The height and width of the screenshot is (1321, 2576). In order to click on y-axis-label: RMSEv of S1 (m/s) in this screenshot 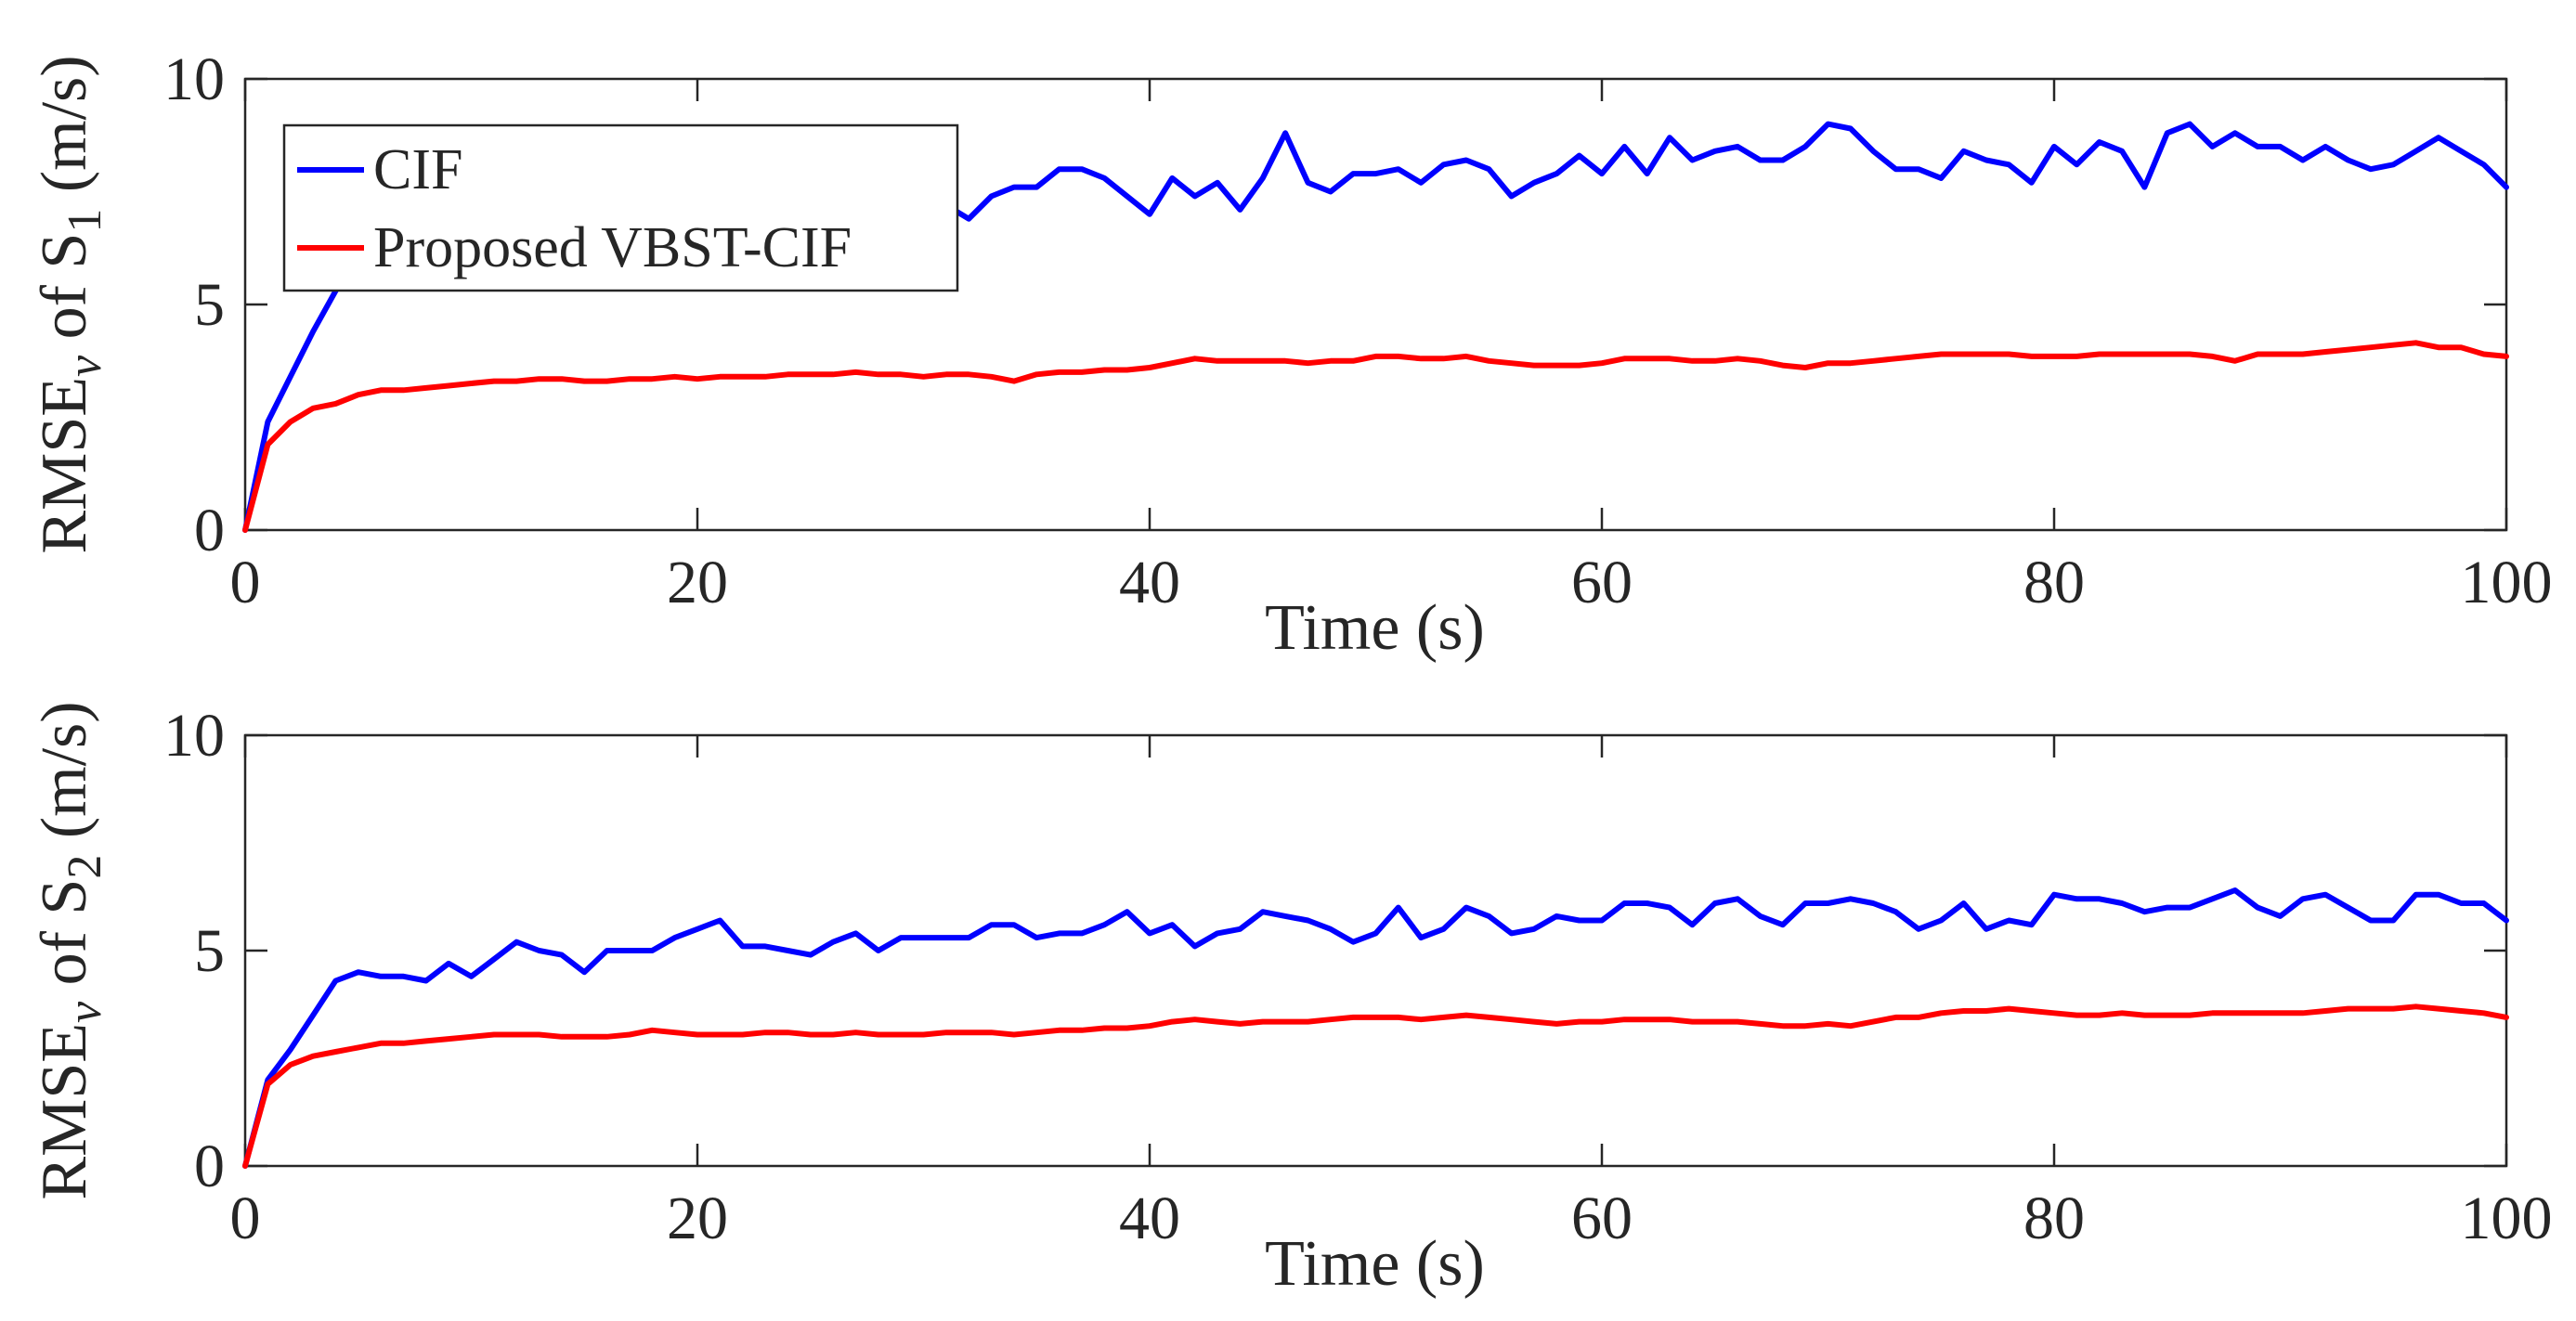, I will do `click(70, 304)`.